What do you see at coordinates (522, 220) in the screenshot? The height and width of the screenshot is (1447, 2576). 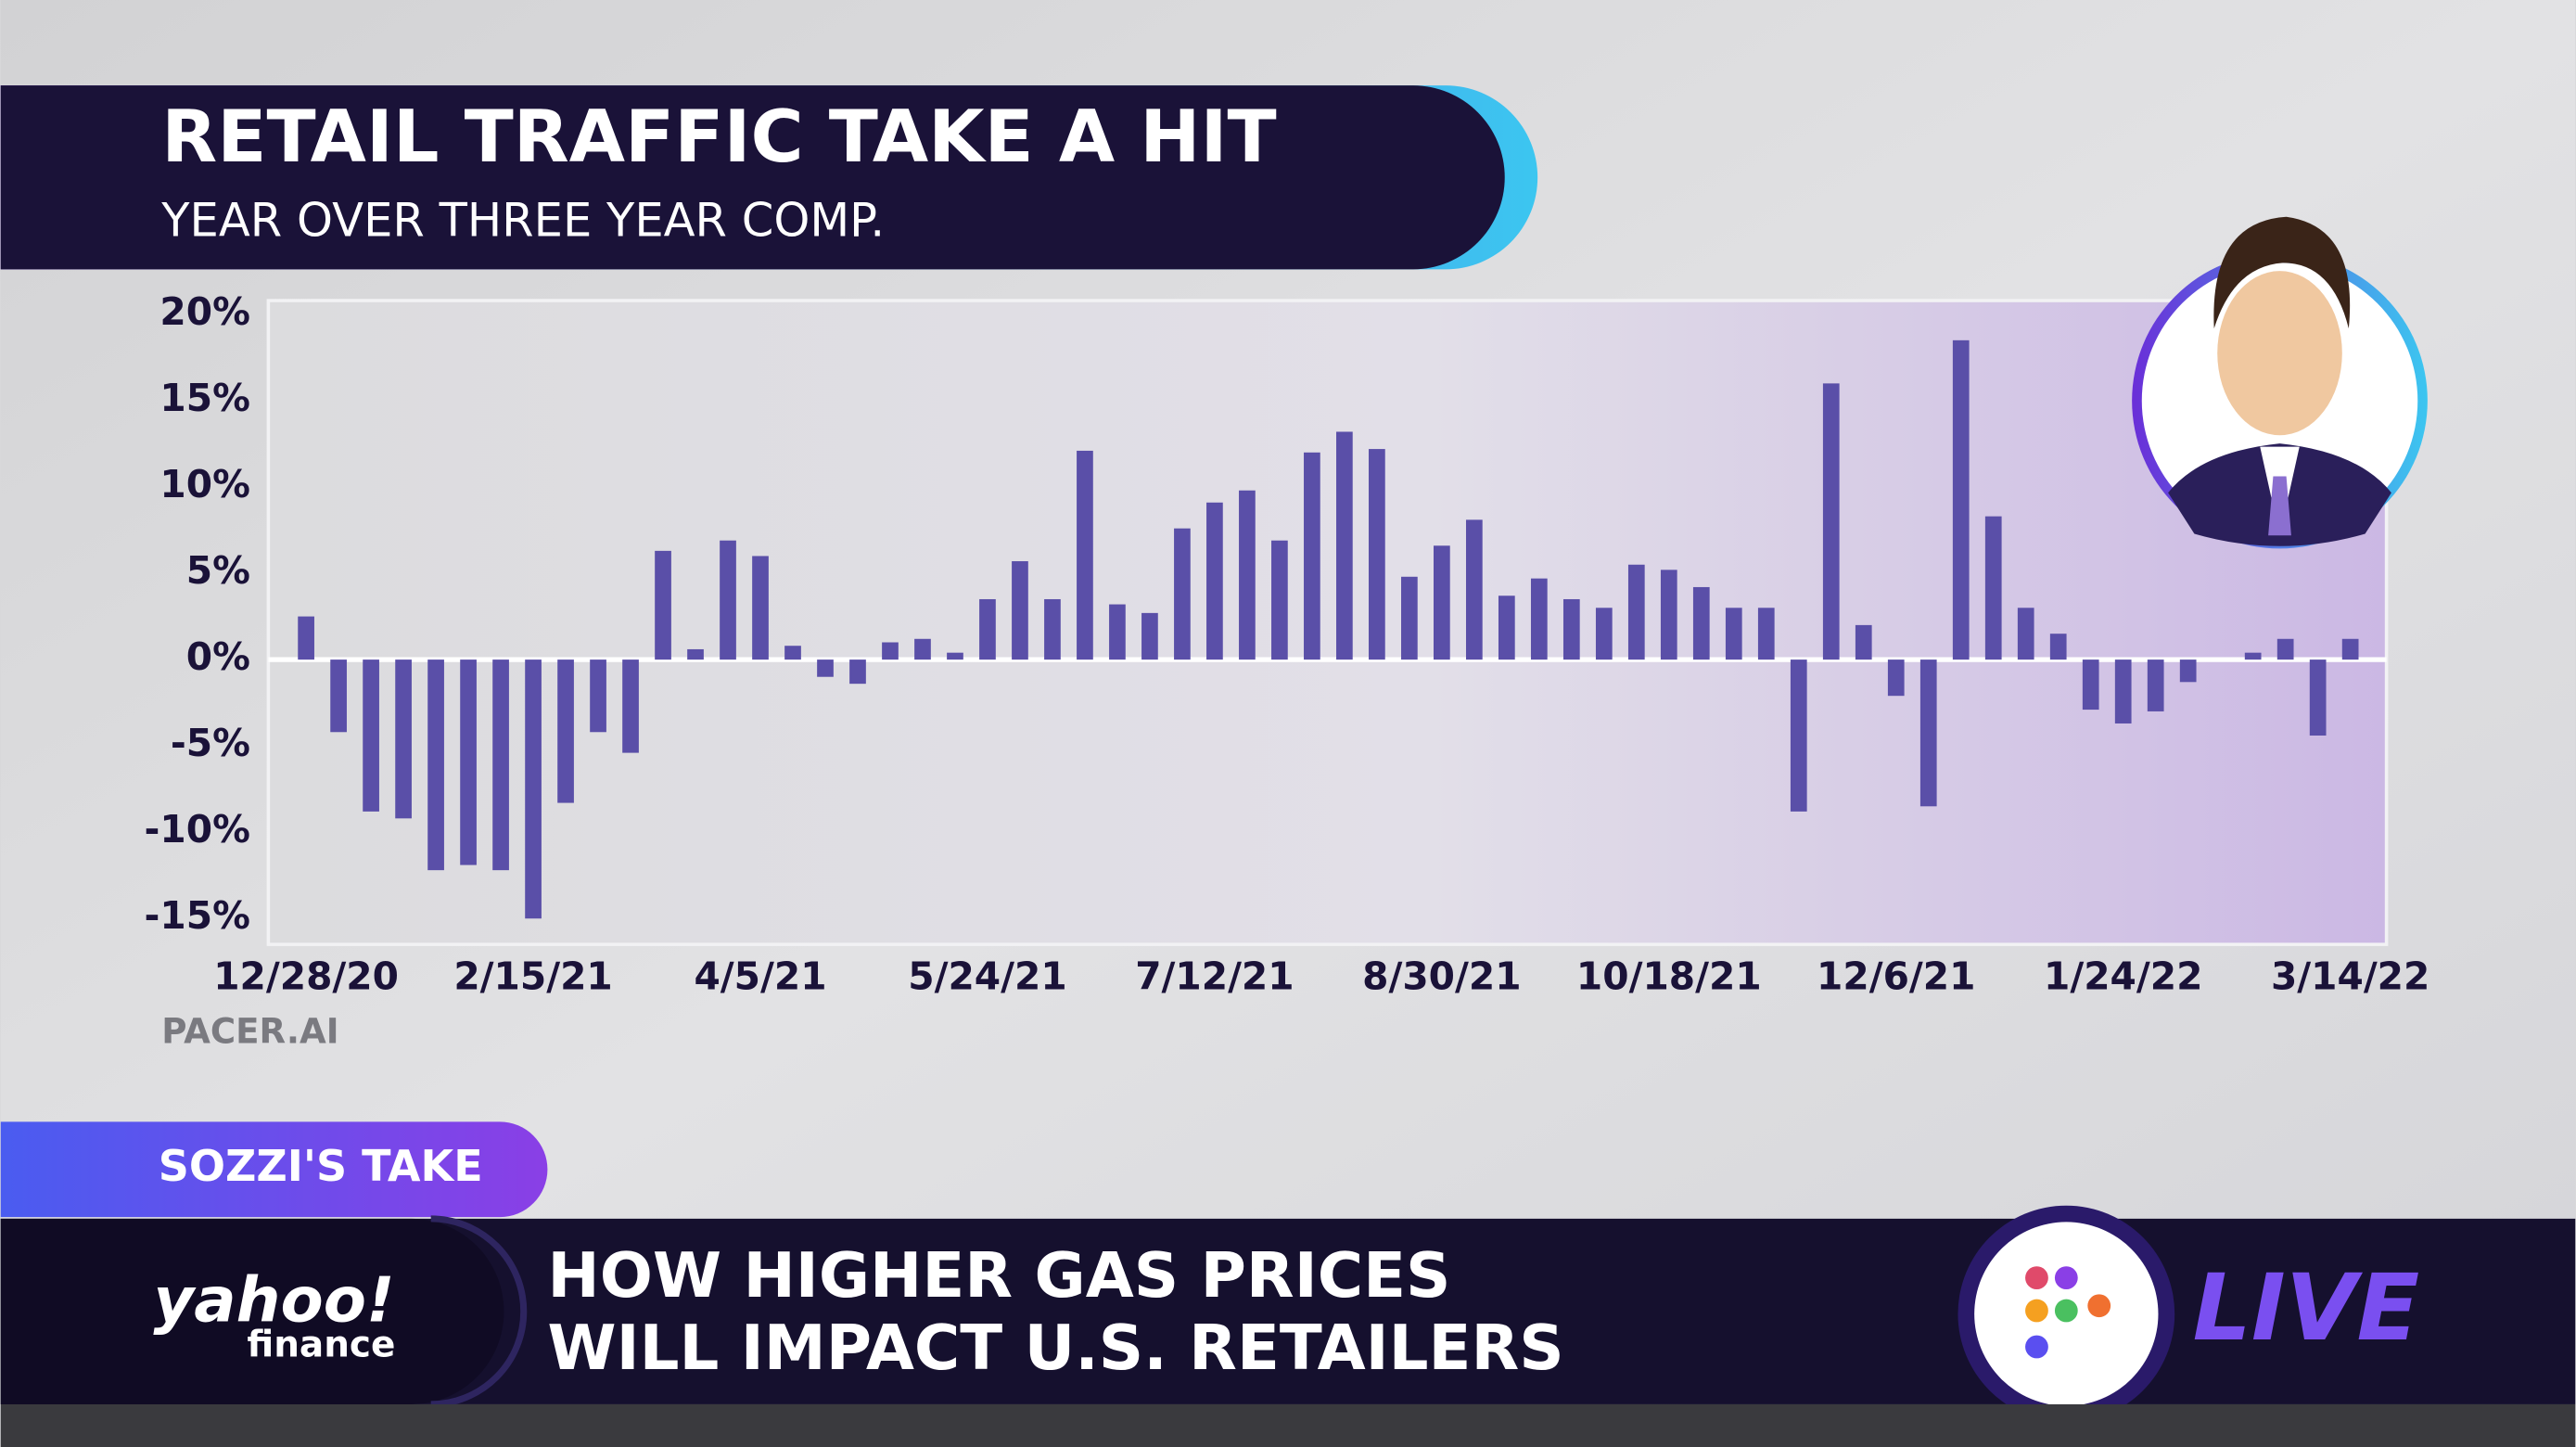 I see `chart-subtitle: YEAR OVER THREE YEAR COMP.` at bounding box center [522, 220].